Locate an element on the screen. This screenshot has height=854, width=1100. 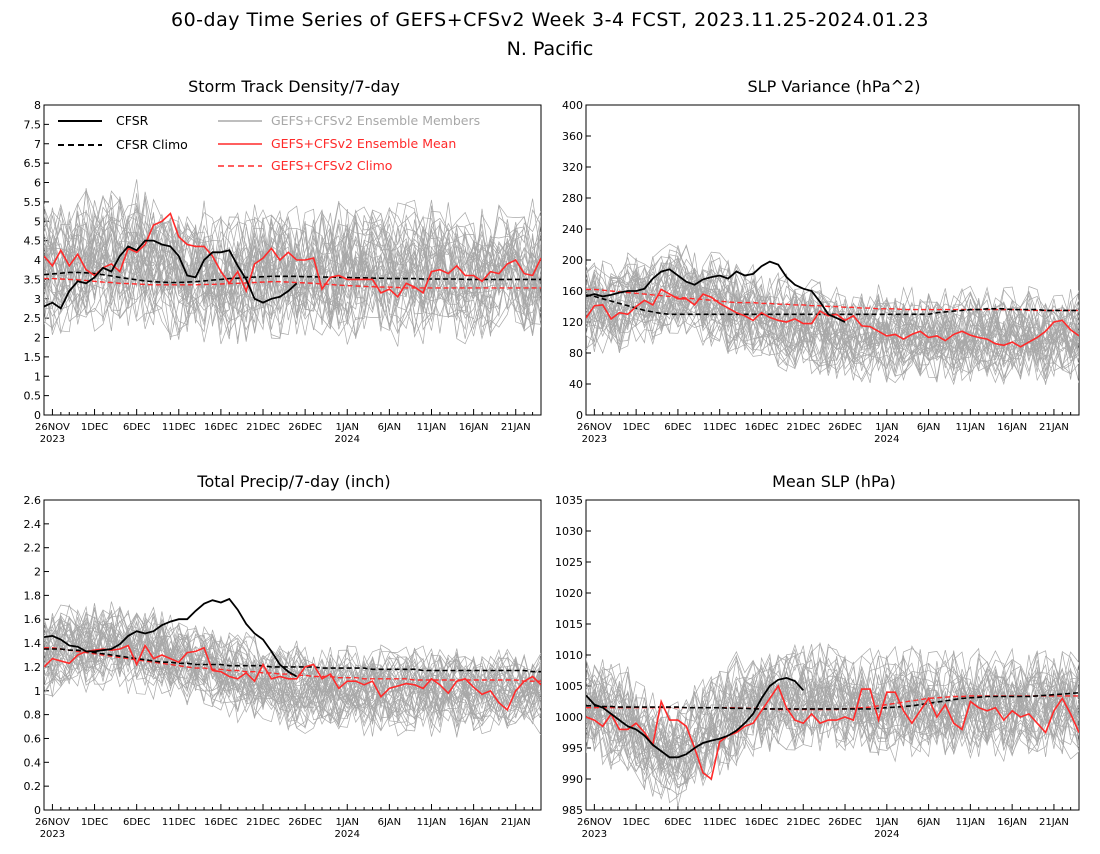
x-tick-label: 1JAN is located at coordinates (347, 427).